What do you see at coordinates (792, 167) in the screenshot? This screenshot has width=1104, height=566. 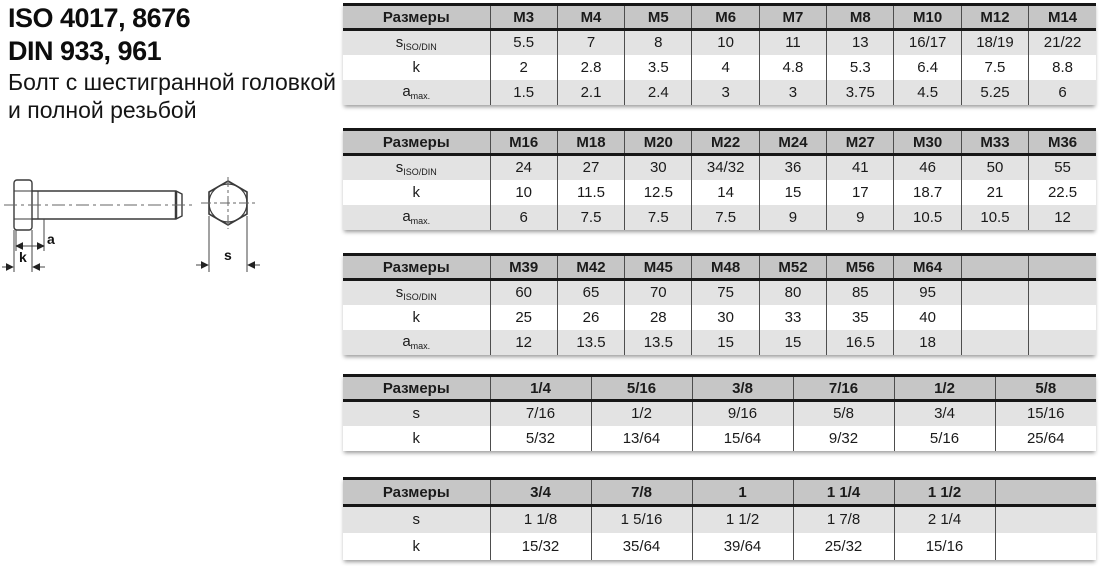 I see `value-cell: 36` at bounding box center [792, 167].